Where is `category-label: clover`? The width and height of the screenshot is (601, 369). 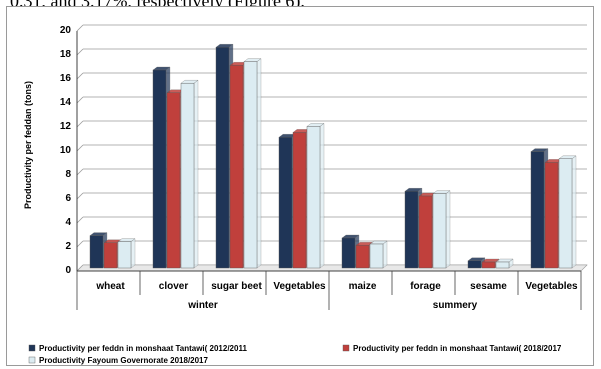 category-label: clover is located at coordinates (174, 286).